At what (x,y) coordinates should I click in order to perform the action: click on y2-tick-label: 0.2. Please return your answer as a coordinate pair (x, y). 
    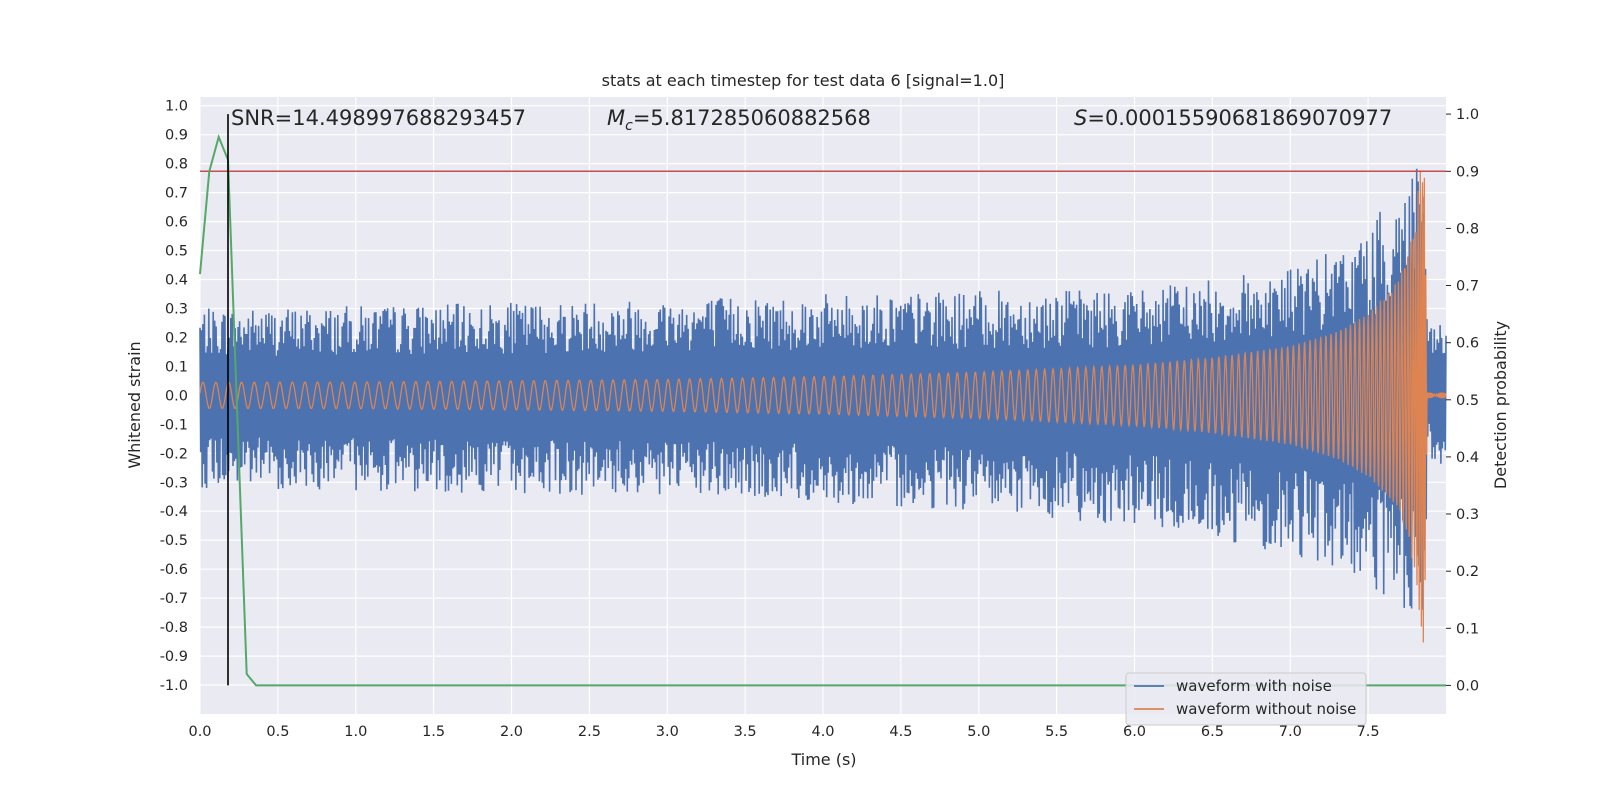
    Looking at the image, I should click on (1467, 572).